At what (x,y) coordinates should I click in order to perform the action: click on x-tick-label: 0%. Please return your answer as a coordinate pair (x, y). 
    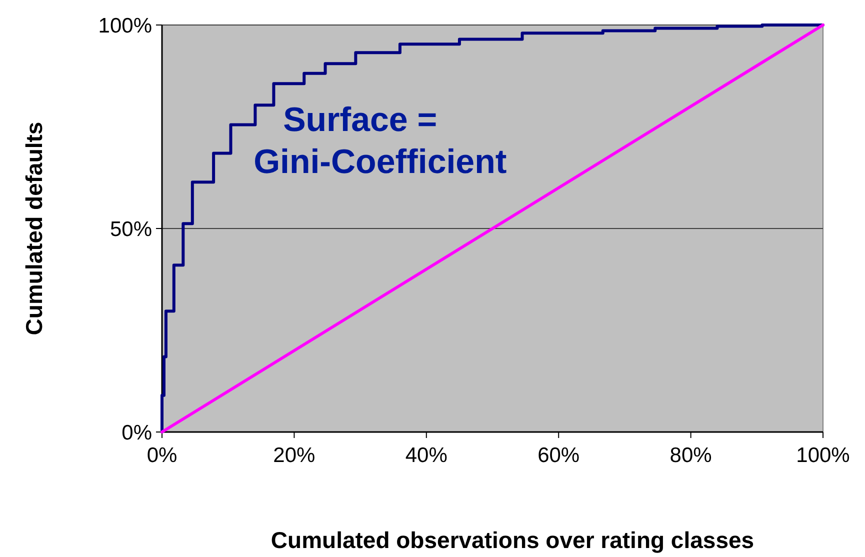
    Looking at the image, I should click on (162, 455).